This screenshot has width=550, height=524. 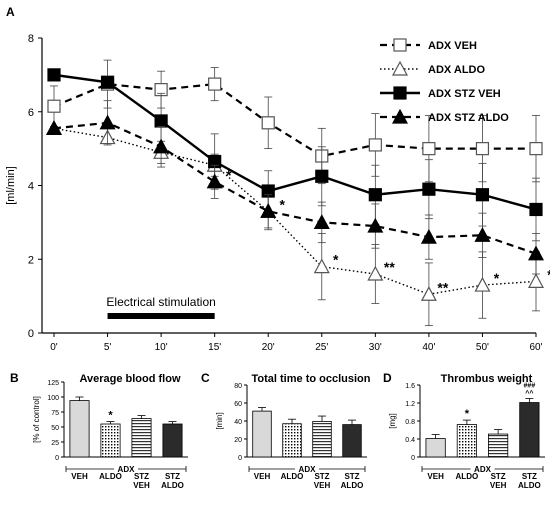 I want to click on b-group-label-bg, so click(x=126, y=468).